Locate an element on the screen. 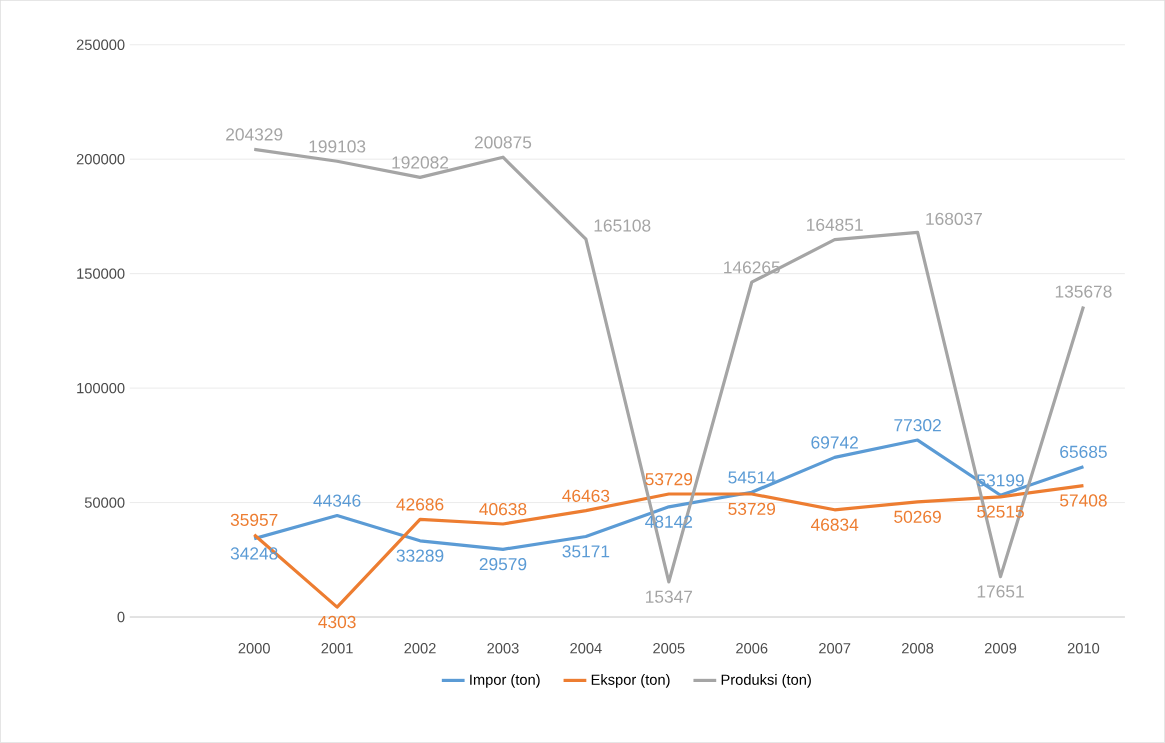 The image size is (1165, 743). x-tick-label: 2008 is located at coordinates (918, 648).